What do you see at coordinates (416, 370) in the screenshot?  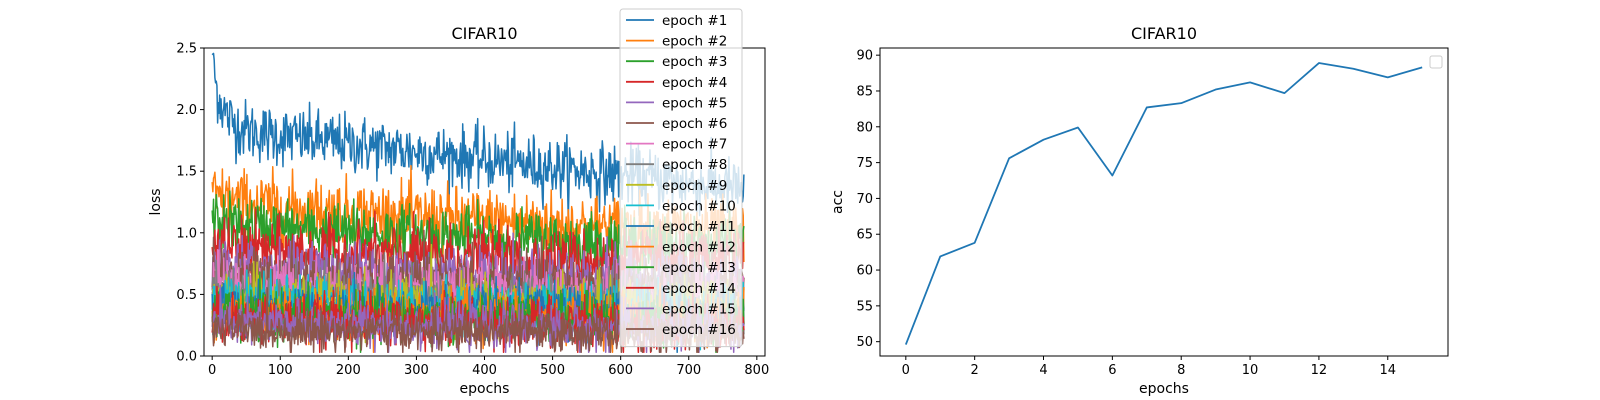 I see `loss-x-tick-label: 300` at bounding box center [416, 370].